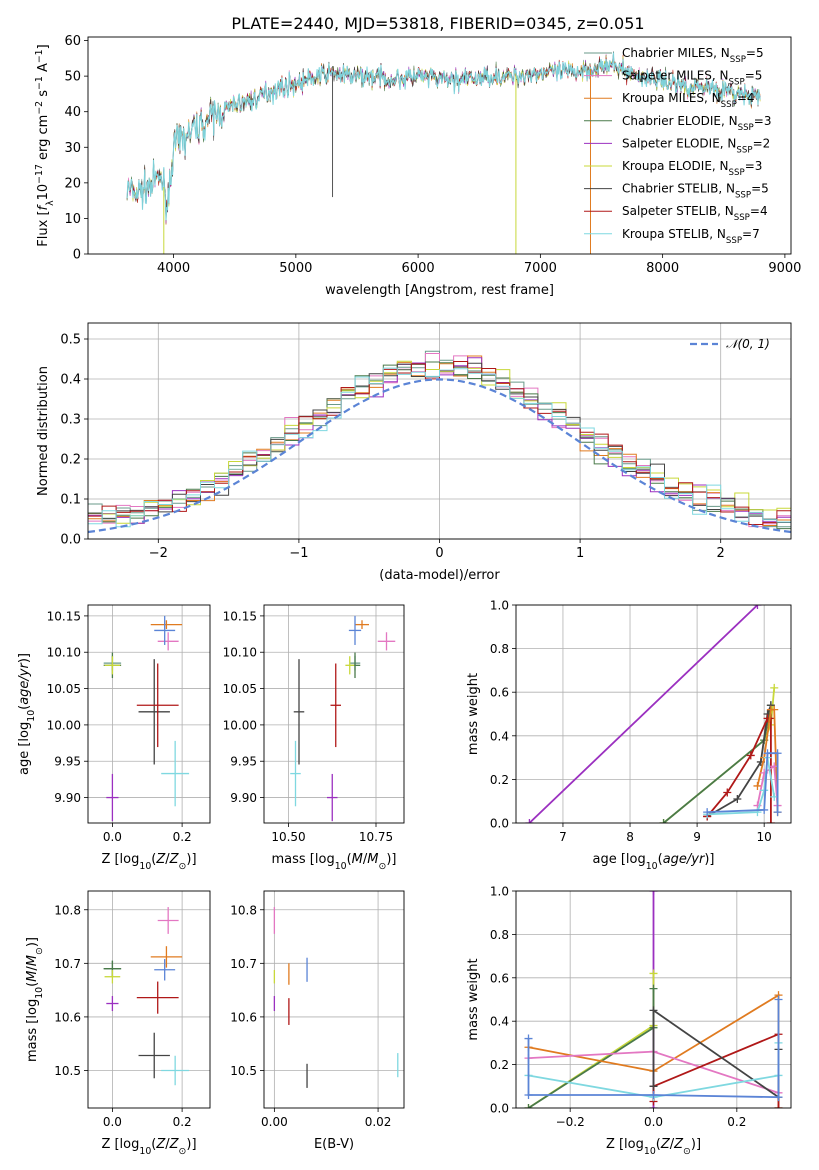 The height and width of the screenshot is (1170, 819). I want to click on x-axis-label: Z [log10(Z/Z⊙)], so click(653, 1147).